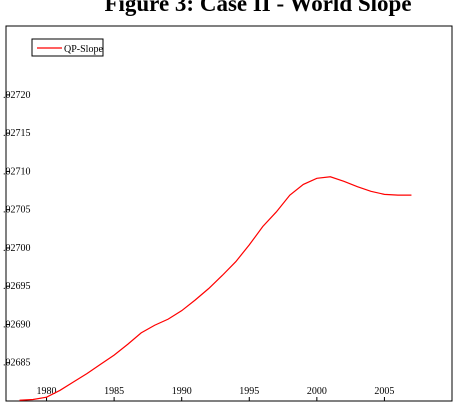 The image size is (455, 408). I want to click on y-tick-label: .02705, so click(17, 210).